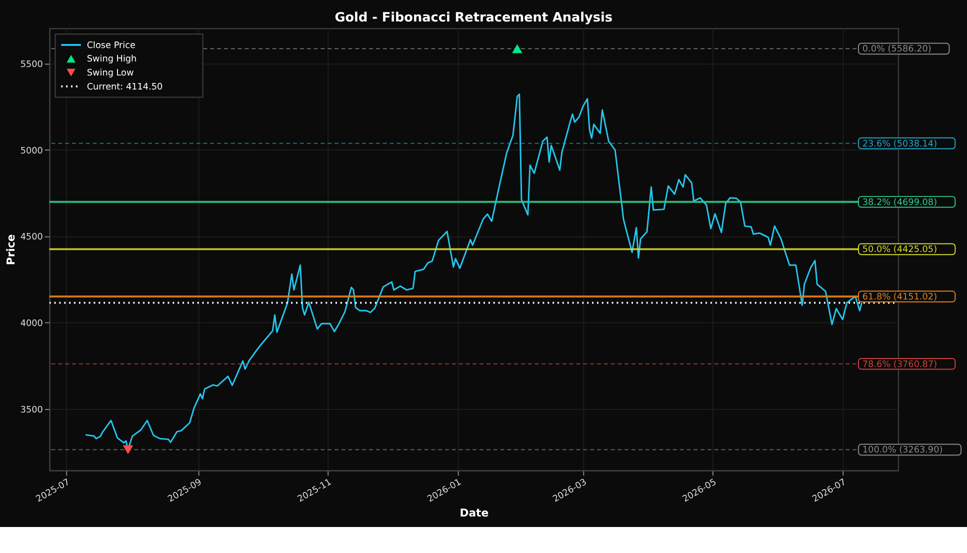 The image size is (967, 553). I want to click on ref-line-label: 0.0% (5586.20), so click(897, 49).